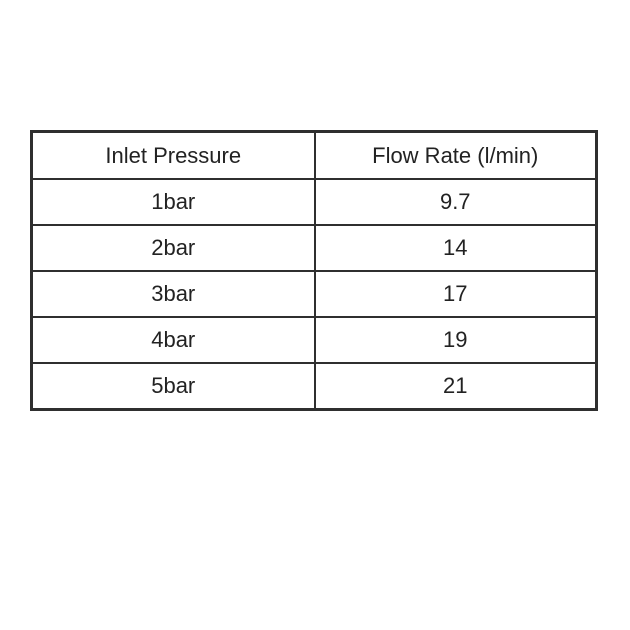 The width and height of the screenshot is (630, 630). Describe the element at coordinates (173, 155) in the screenshot. I see `header-cell: Inlet Pressure` at that location.